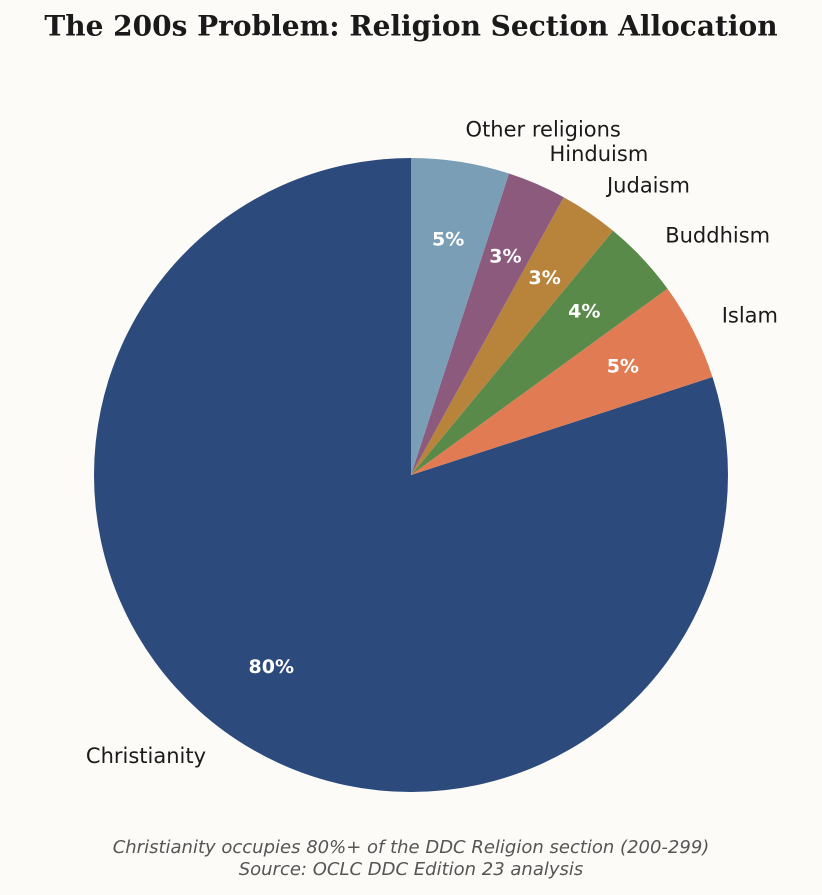 This screenshot has width=822, height=895. I want to click on category-label: Judaism, so click(647, 186).